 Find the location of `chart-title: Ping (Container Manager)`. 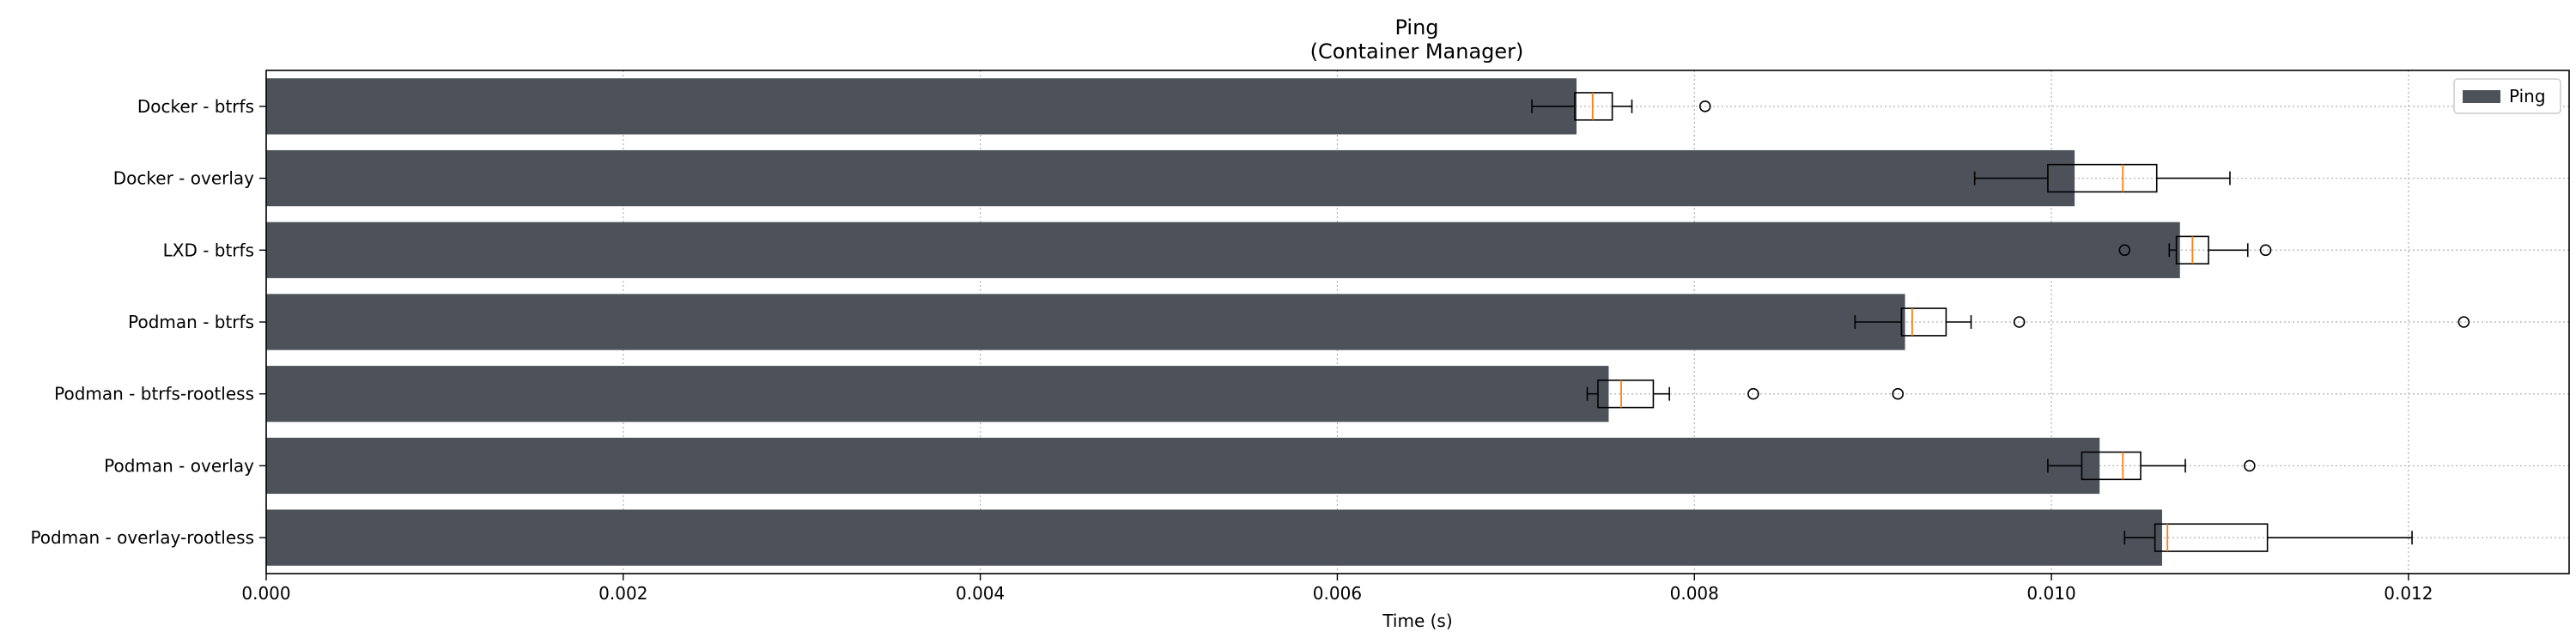

chart-title: Ping (Container Manager) is located at coordinates (1417, 40).